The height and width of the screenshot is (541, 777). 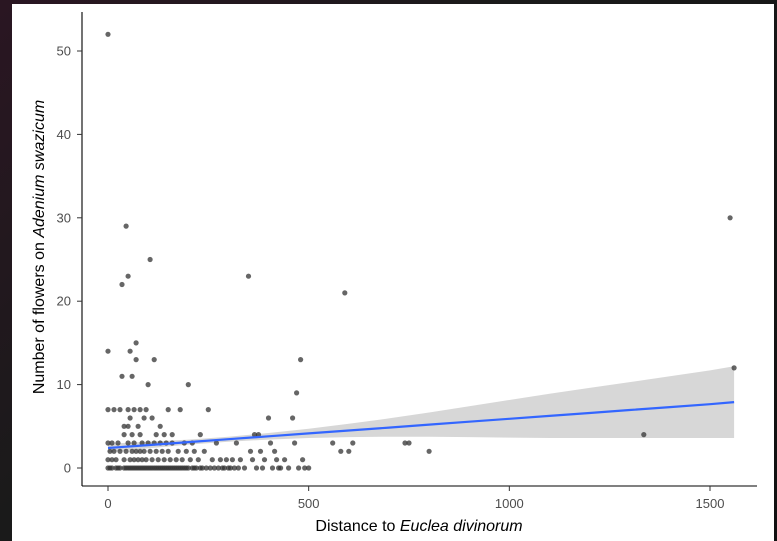 What do you see at coordinates (309, 503) in the screenshot?
I see `x-tick-label: 500` at bounding box center [309, 503].